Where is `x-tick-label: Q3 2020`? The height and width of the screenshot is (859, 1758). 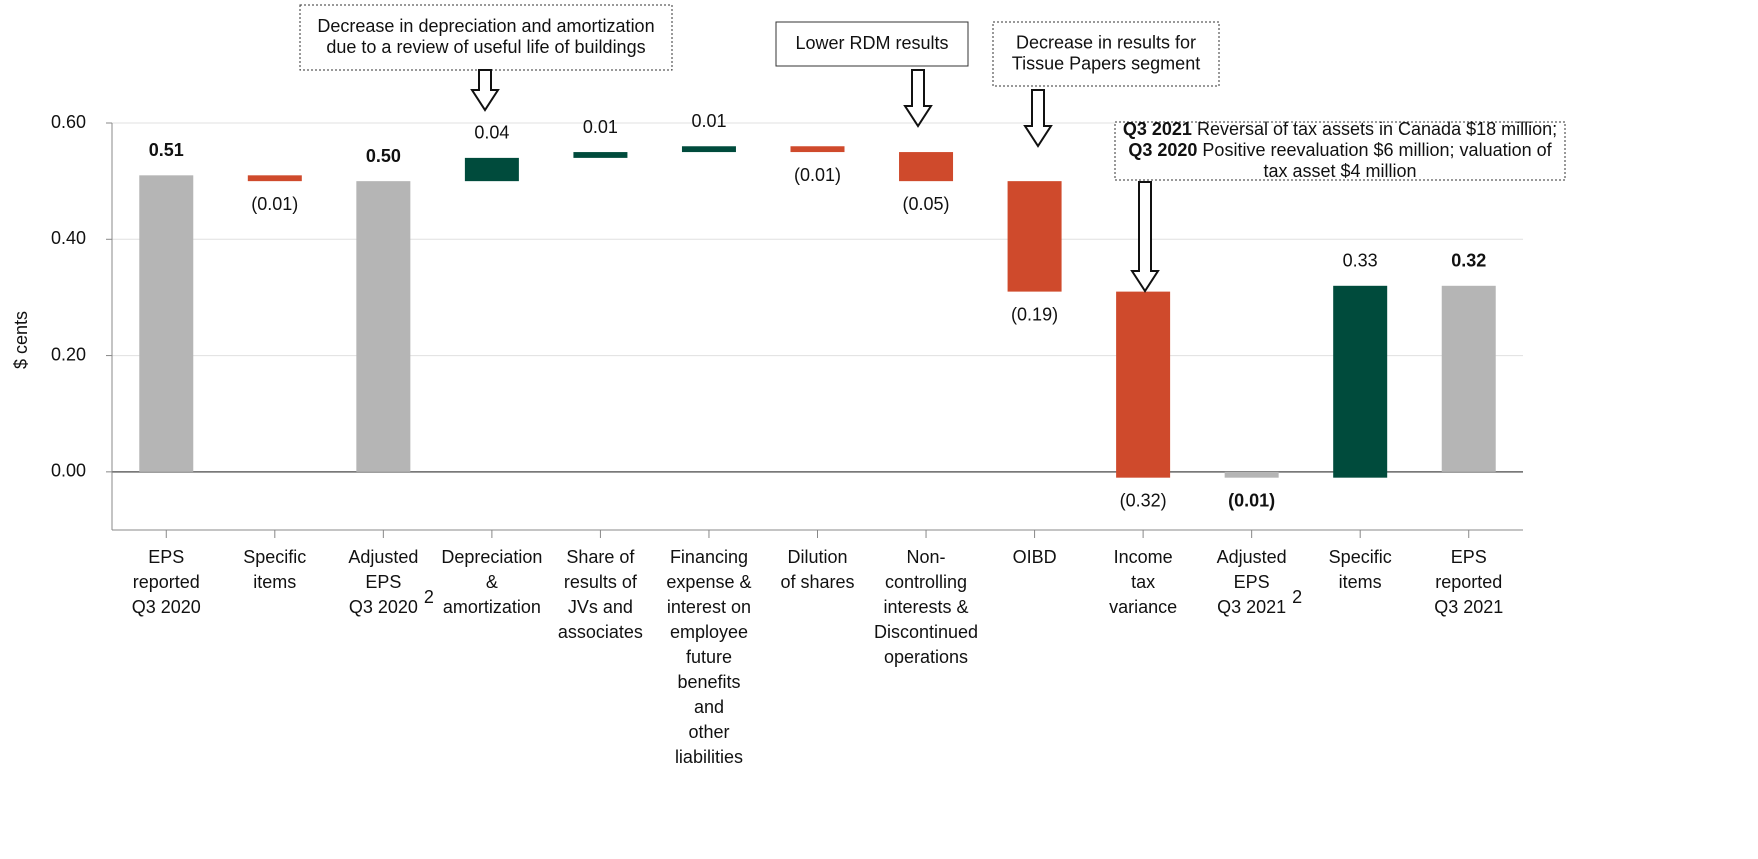
x-tick-label: Q3 2020 is located at coordinates (383, 607).